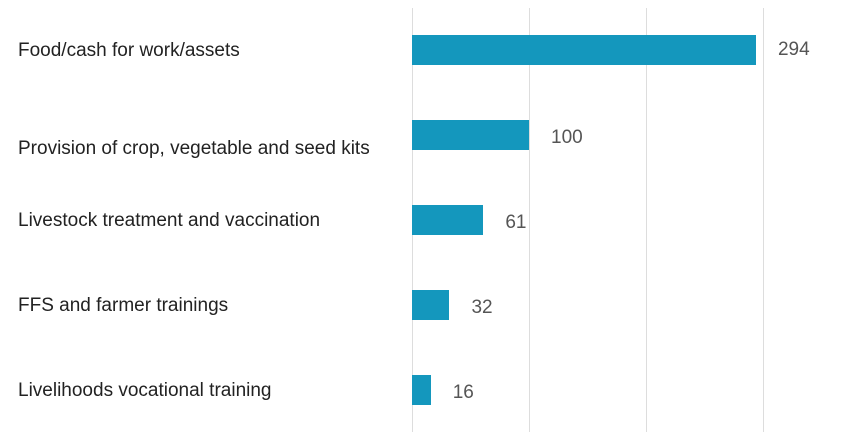 This screenshot has height=432, width=865. I want to click on value-label: 294, so click(793, 49).